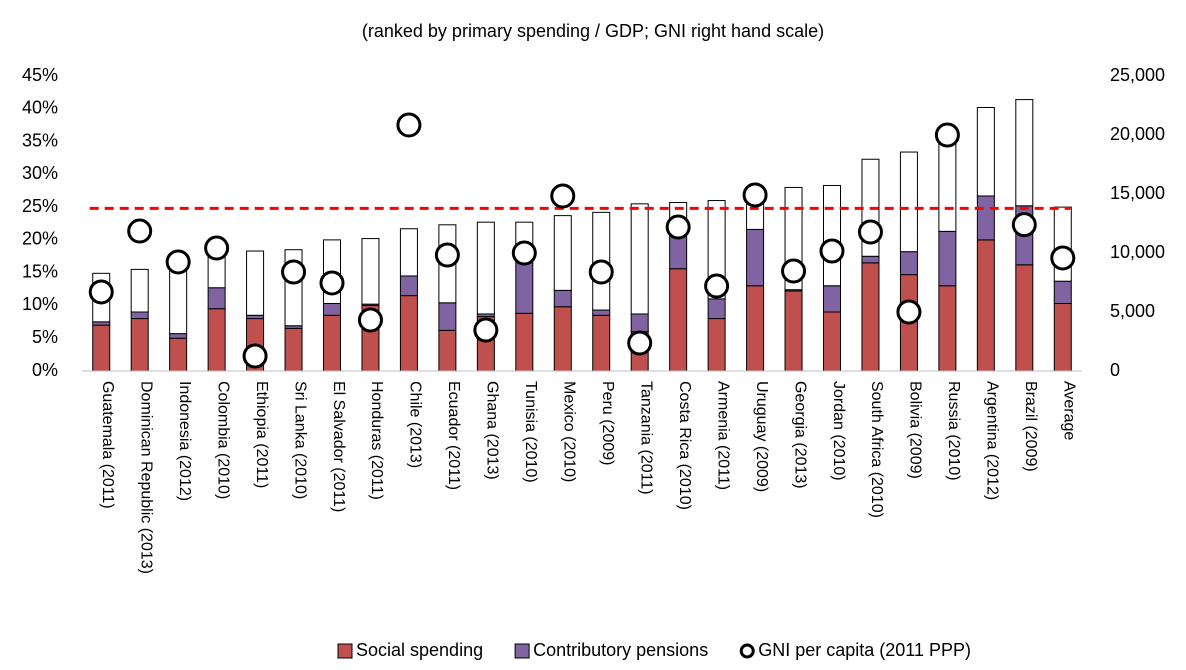  I want to click on x-tick-label: Tunisia (2010), so click(530, 432).